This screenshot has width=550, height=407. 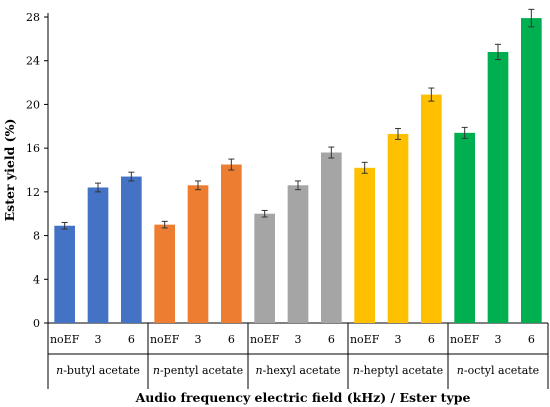 What do you see at coordinates (33, 17) in the screenshot?
I see `y-tick-label: 28` at bounding box center [33, 17].